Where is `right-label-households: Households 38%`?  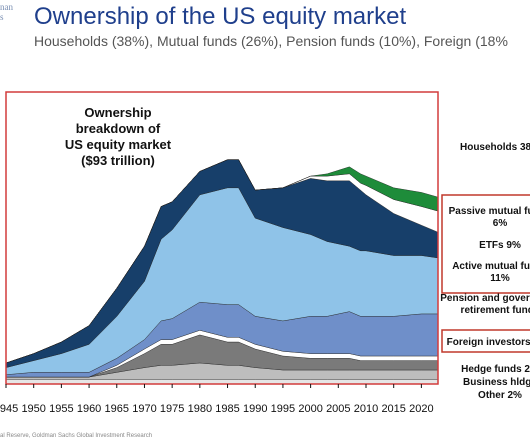
right-label-households: Households 38% is located at coordinates (495, 147).